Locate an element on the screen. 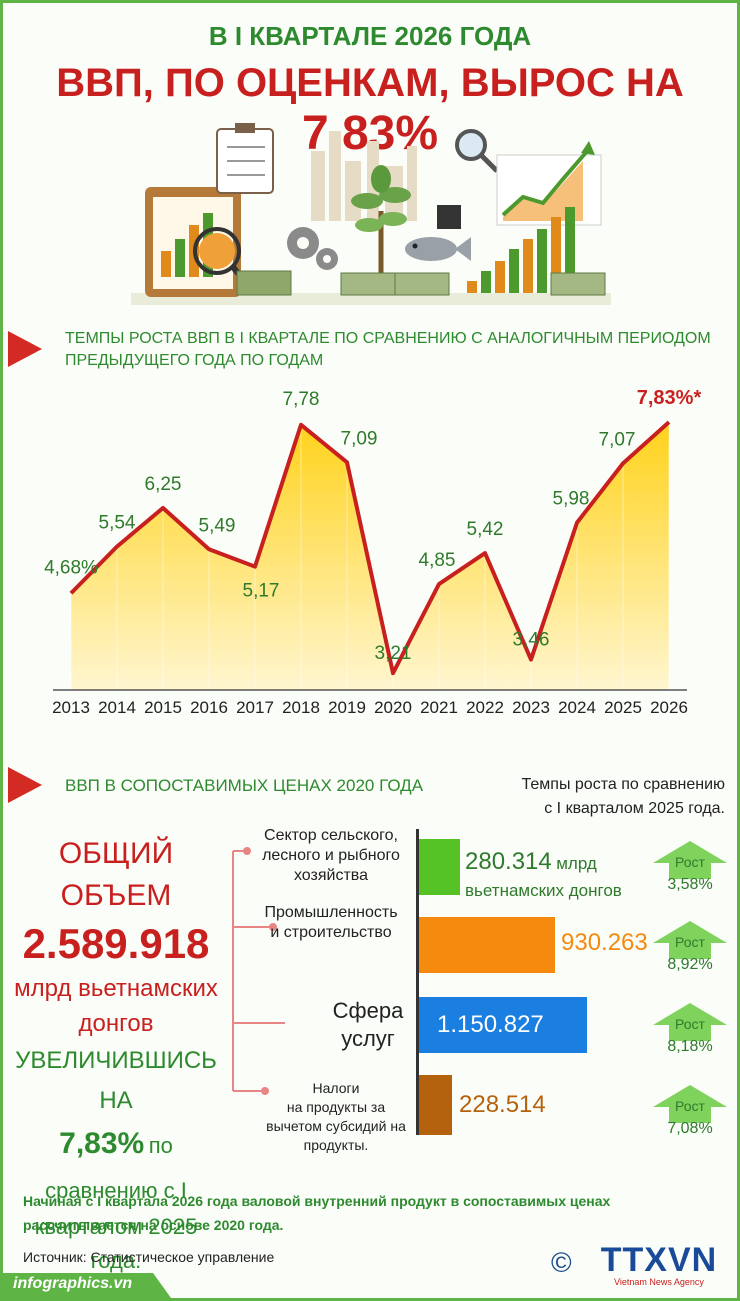 The image size is (740, 1301). magnifier-icon is located at coordinates (477, 151).